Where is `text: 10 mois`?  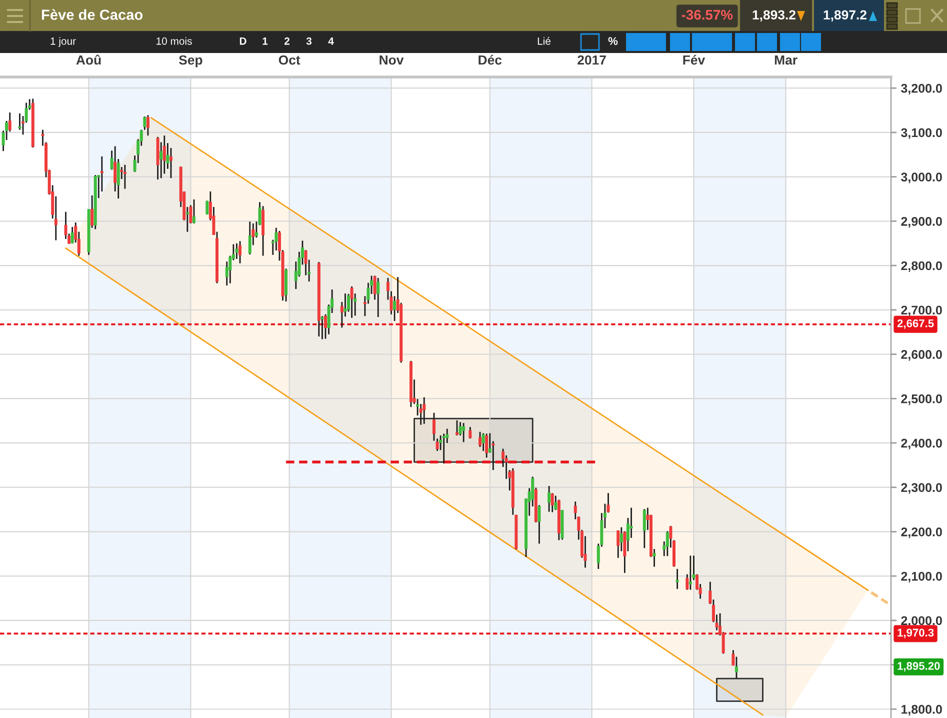
text: 10 mois is located at coordinates (174, 41).